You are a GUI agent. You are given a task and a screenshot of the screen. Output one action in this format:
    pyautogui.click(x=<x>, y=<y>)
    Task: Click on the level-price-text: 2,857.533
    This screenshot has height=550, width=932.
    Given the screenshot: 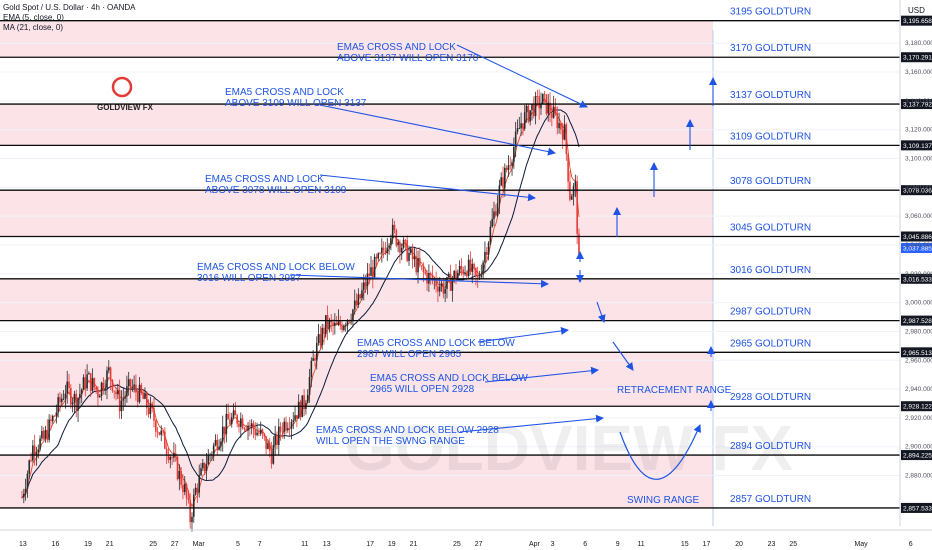 What is the action you would take?
    pyautogui.click(x=917, y=508)
    